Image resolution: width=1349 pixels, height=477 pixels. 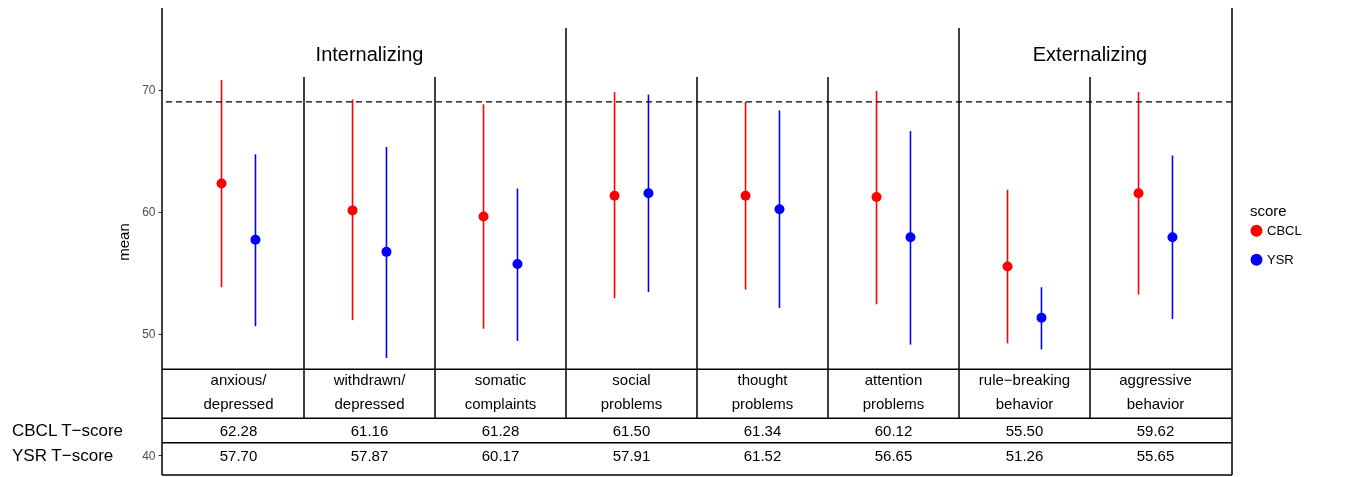 What do you see at coordinates (1284, 230) in the screenshot?
I see `legend-label: CBCL` at bounding box center [1284, 230].